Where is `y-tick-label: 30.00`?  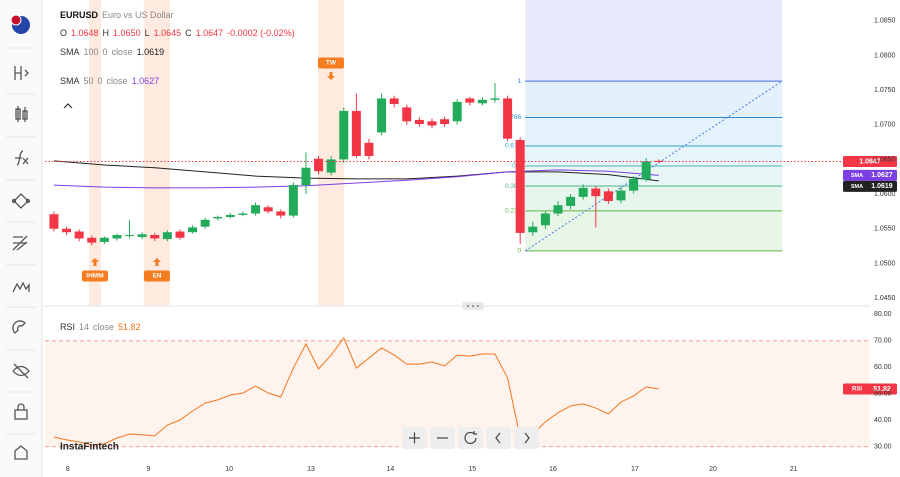
y-tick-label: 30.00 is located at coordinates (883, 447).